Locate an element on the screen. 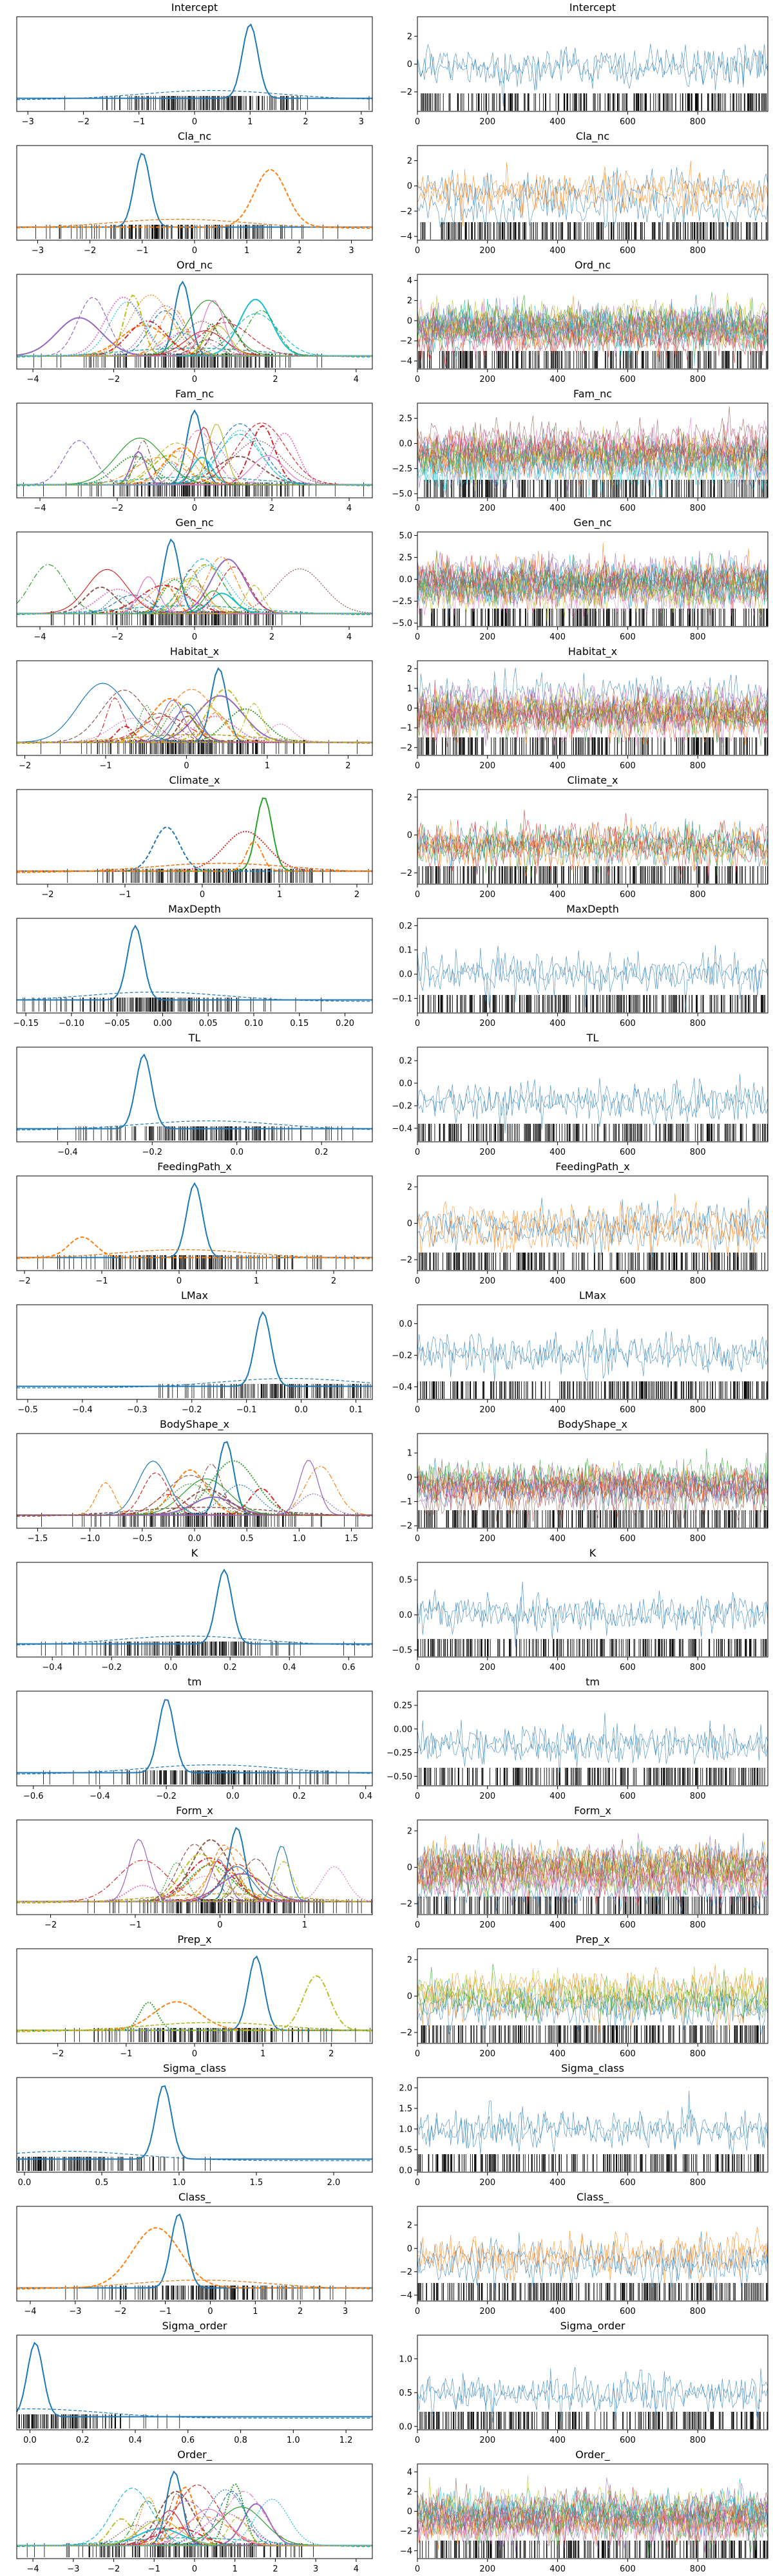  trace-ytick-label: 0.2 is located at coordinates (405, 926).